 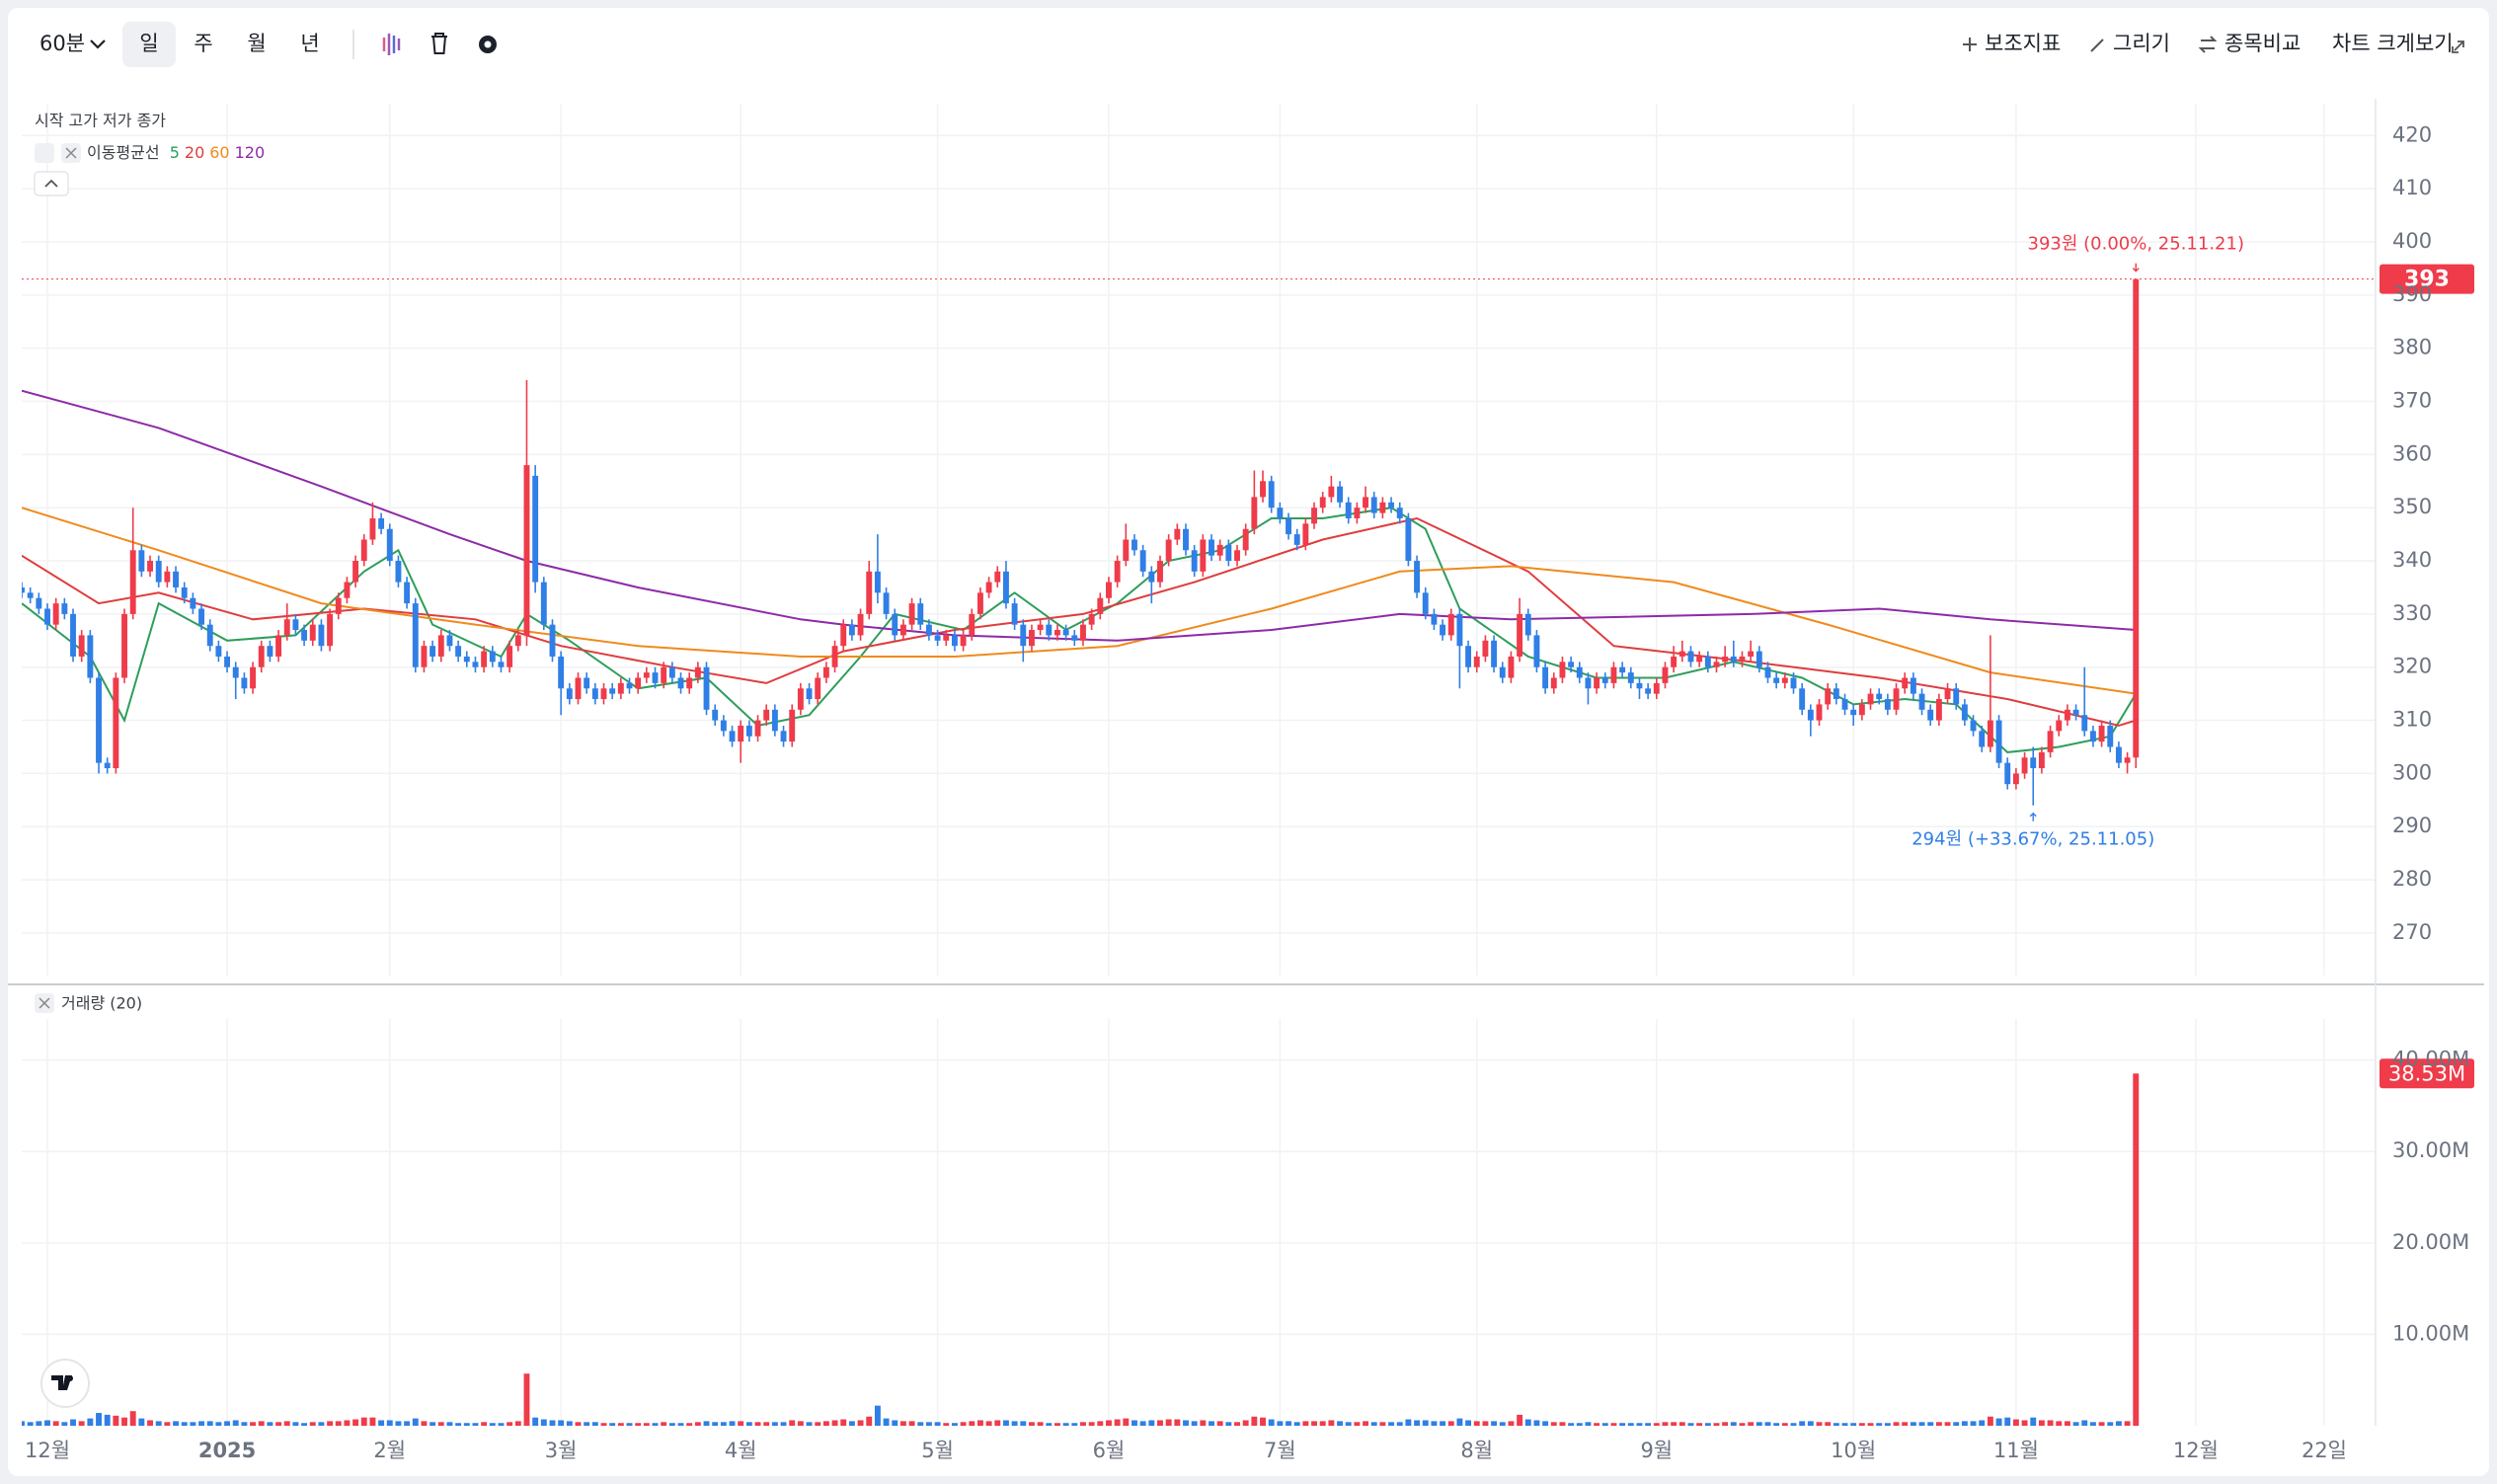 I want to click on period-button: 월, so click(x=256, y=44).